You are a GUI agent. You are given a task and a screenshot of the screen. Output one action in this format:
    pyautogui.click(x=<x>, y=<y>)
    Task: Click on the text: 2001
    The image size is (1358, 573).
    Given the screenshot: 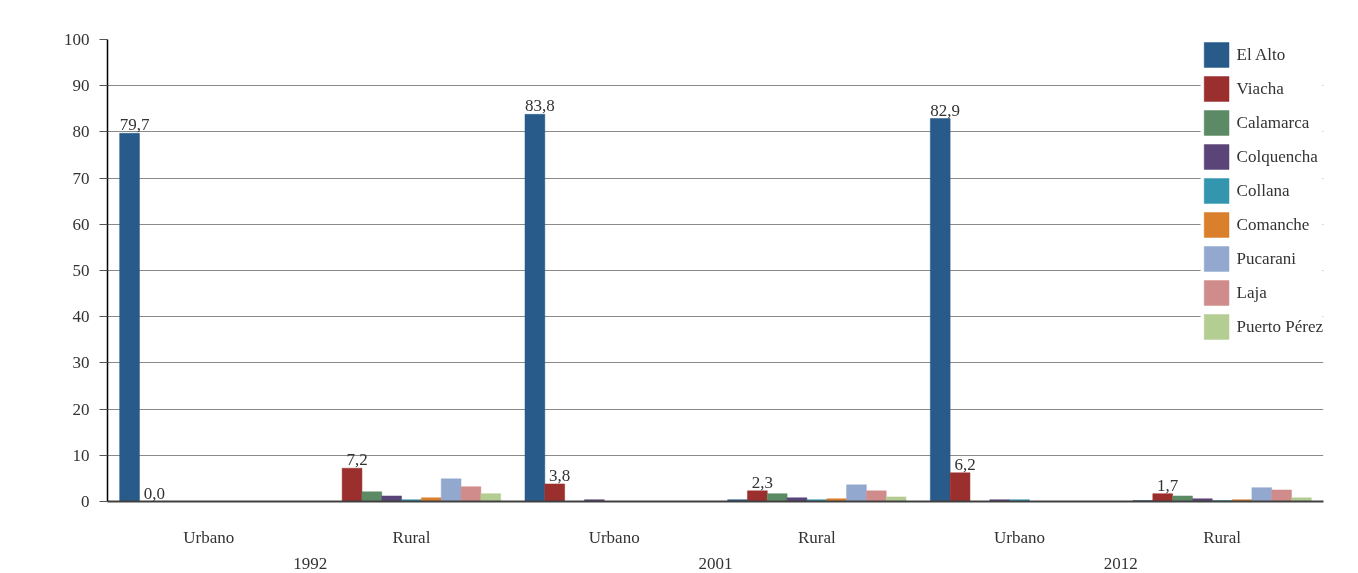 What is the action you would take?
    pyautogui.click(x=715, y=563)
    